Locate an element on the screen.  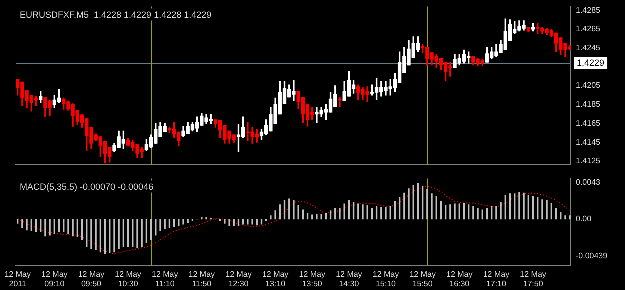
x-tick-label: 12 May 17:10 is located at coordinates (496, 279).